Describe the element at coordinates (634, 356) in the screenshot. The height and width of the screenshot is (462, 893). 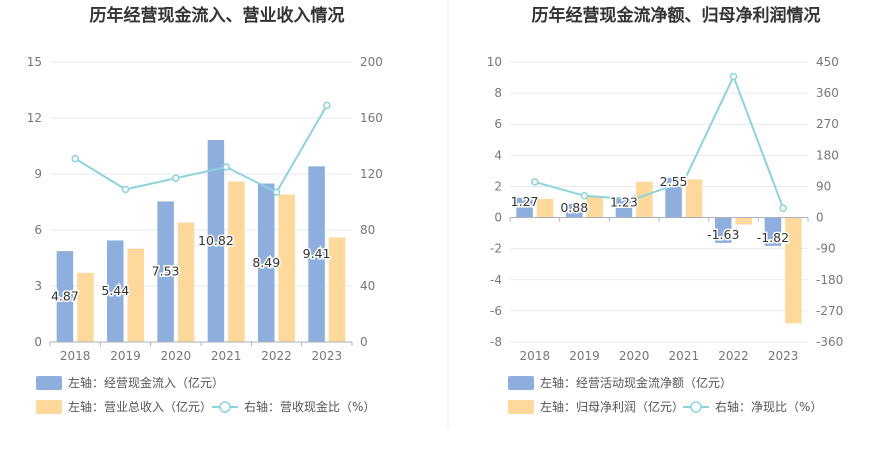
I see `x-tick-label: 2020` at that location.